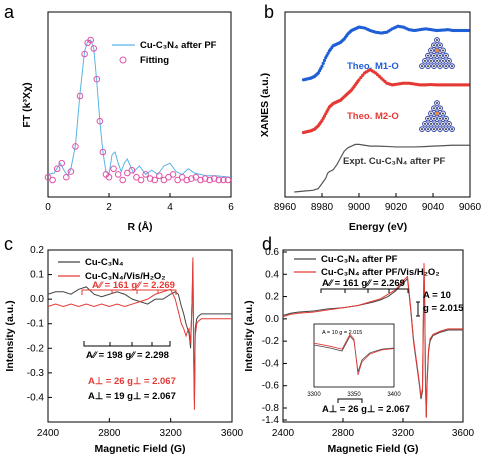  I want to click on panel-c-xtick-label: 2800, so click(109, 433).